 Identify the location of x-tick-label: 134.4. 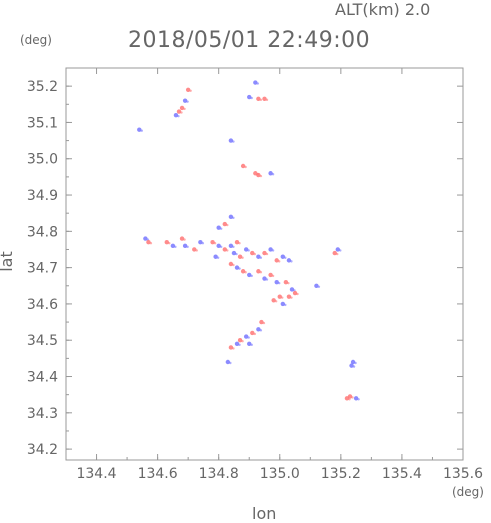
(96, 474).